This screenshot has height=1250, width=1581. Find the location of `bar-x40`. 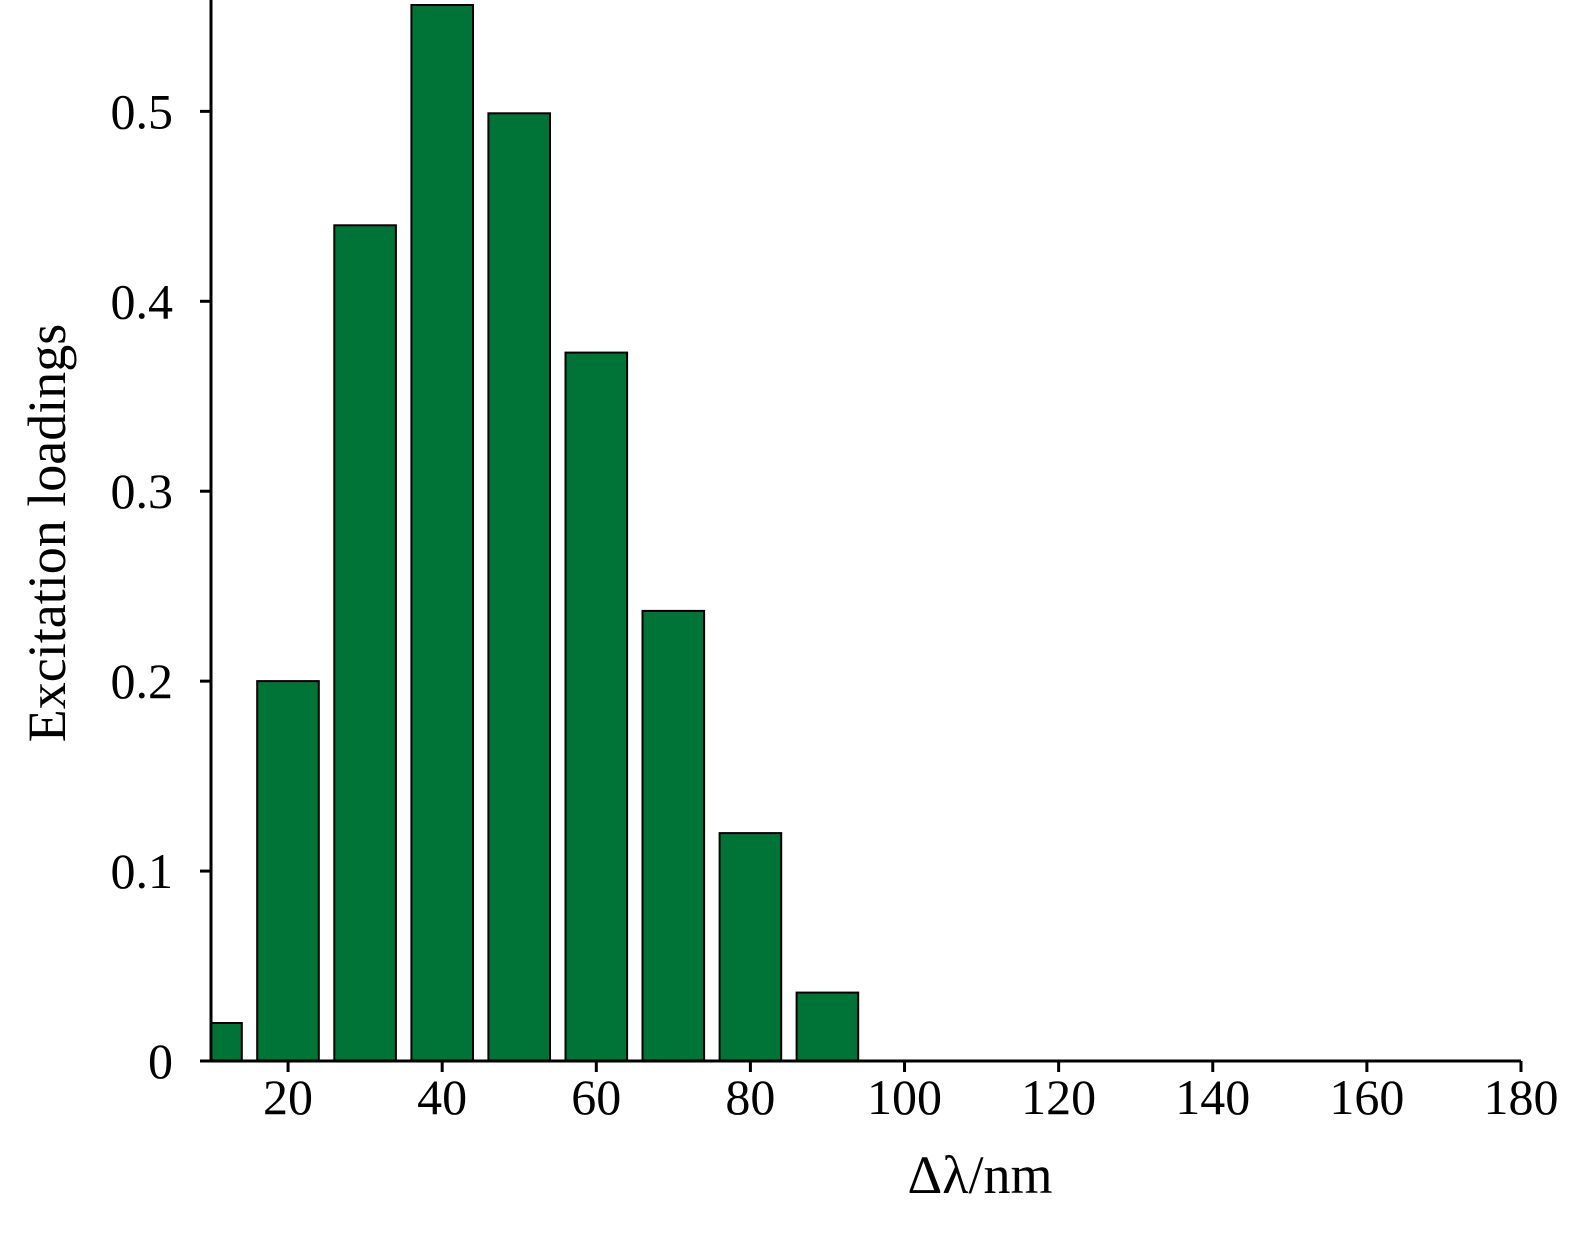

bar-x40 is located at coordinates (442, 533).